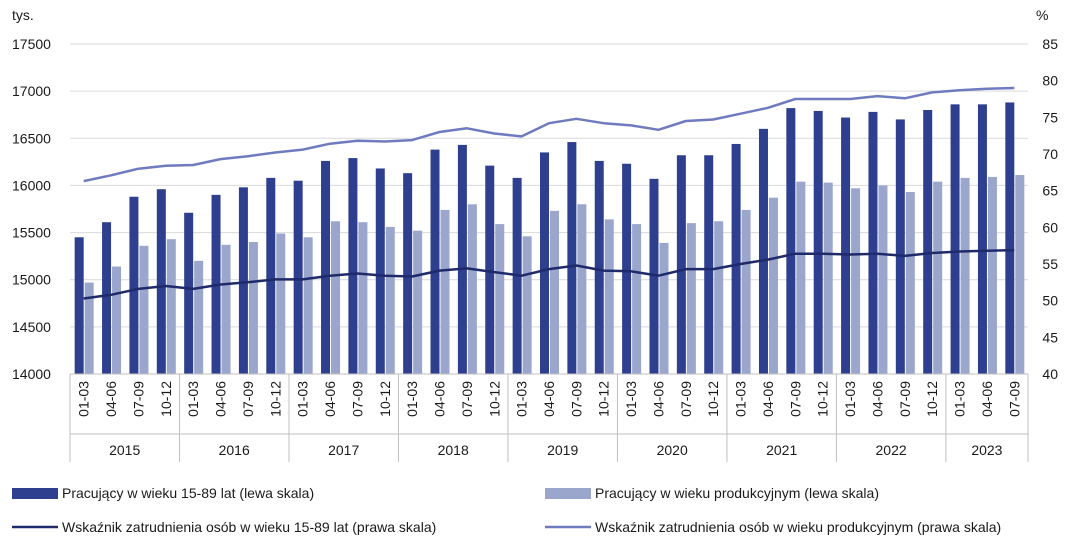  I want to click on right-tick-label: 65, so click(1050, 191).